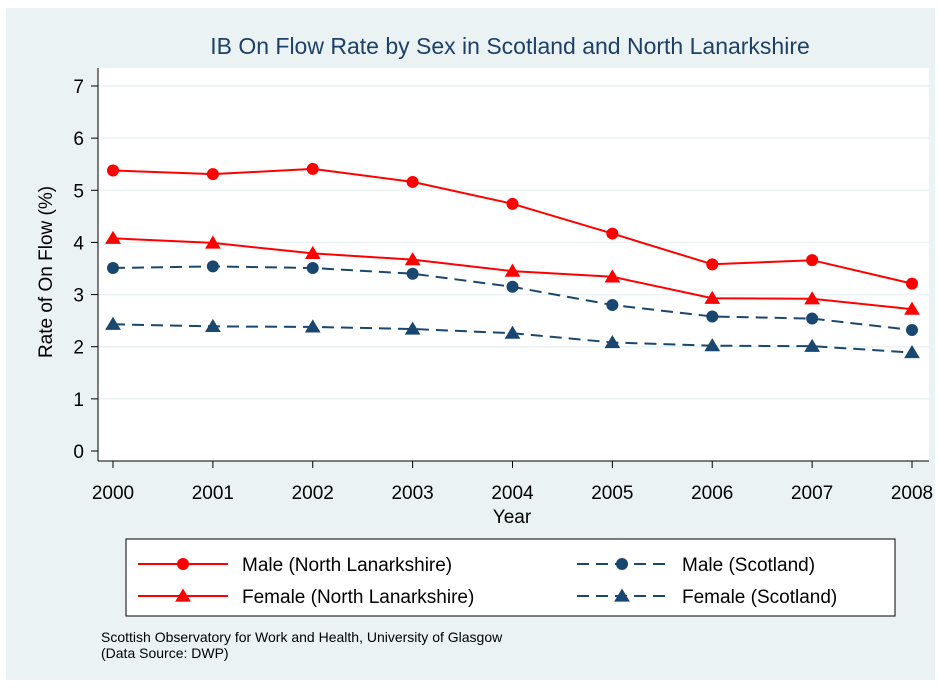 Image resolution: width=939 pixels, height=689 pixels. Describe the element at coordinates (358, 597) in the screenshot. I see `legend-label: Female (North Lanarkshire)` at that location.